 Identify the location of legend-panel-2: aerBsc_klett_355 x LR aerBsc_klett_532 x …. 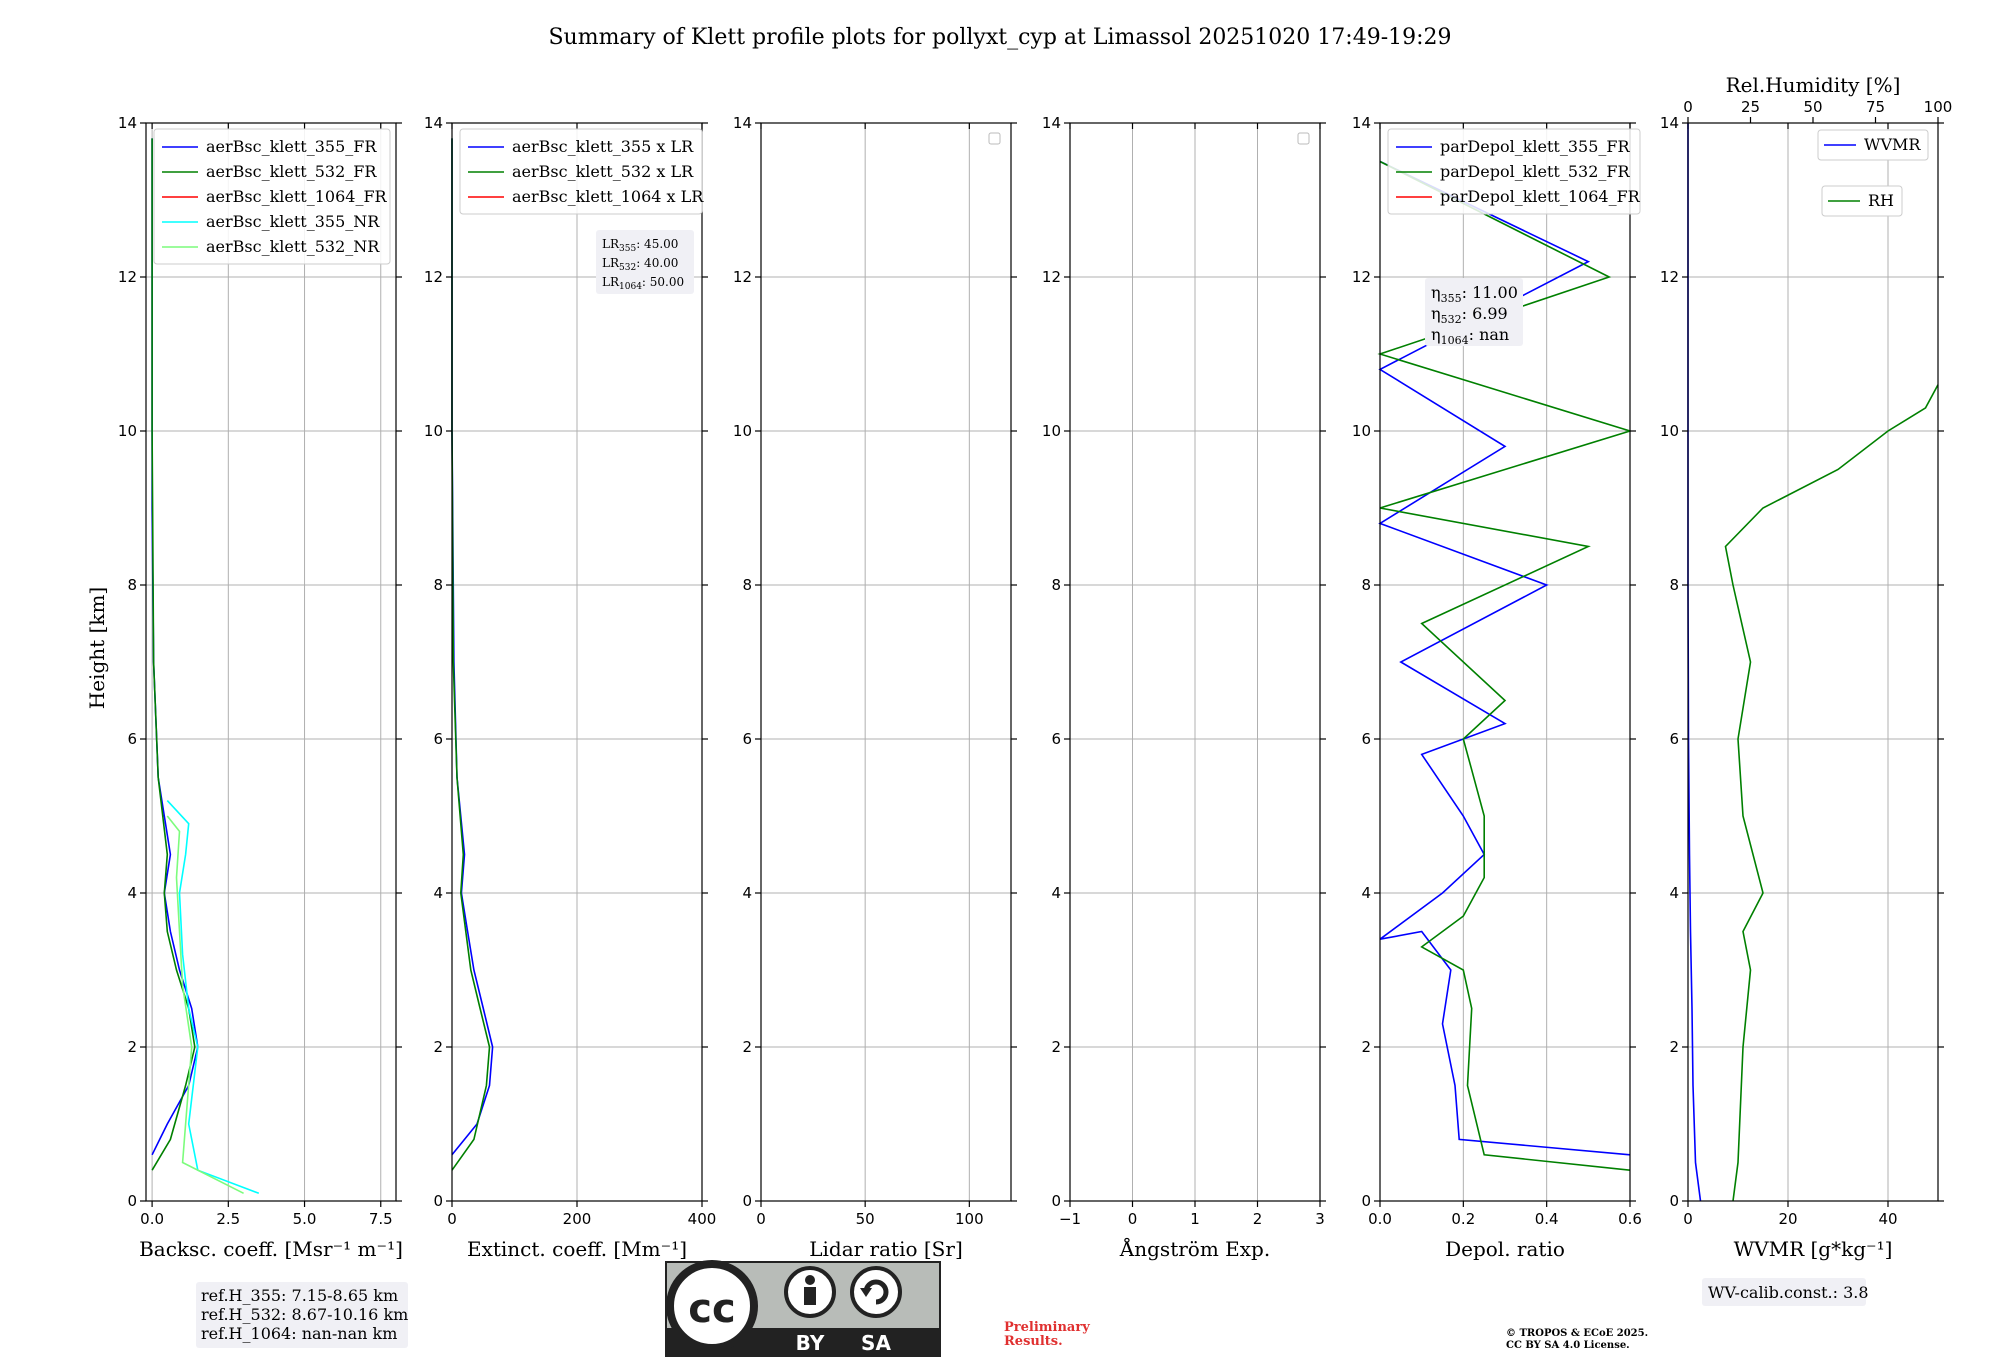
(581, 171).